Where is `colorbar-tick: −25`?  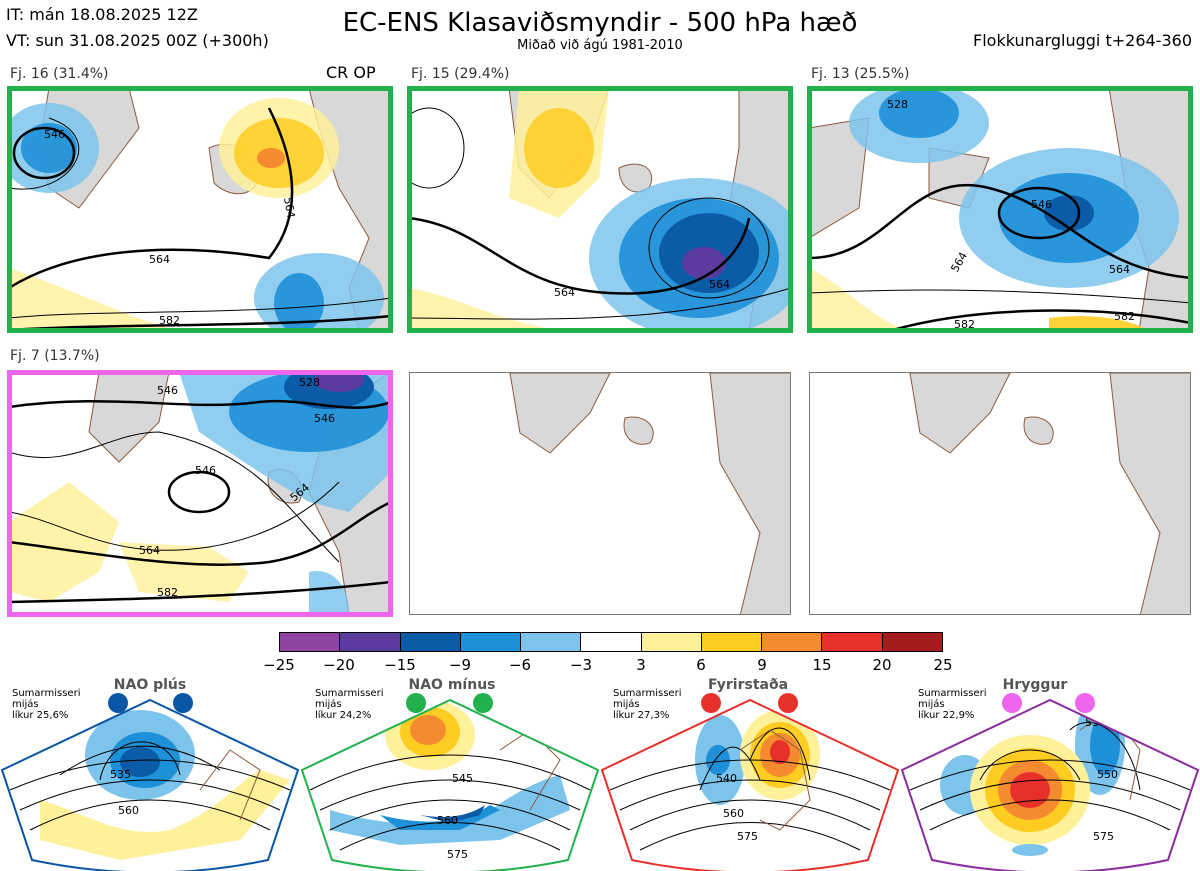 colorbar-tick: −25 is located at coordinates (279, 665).